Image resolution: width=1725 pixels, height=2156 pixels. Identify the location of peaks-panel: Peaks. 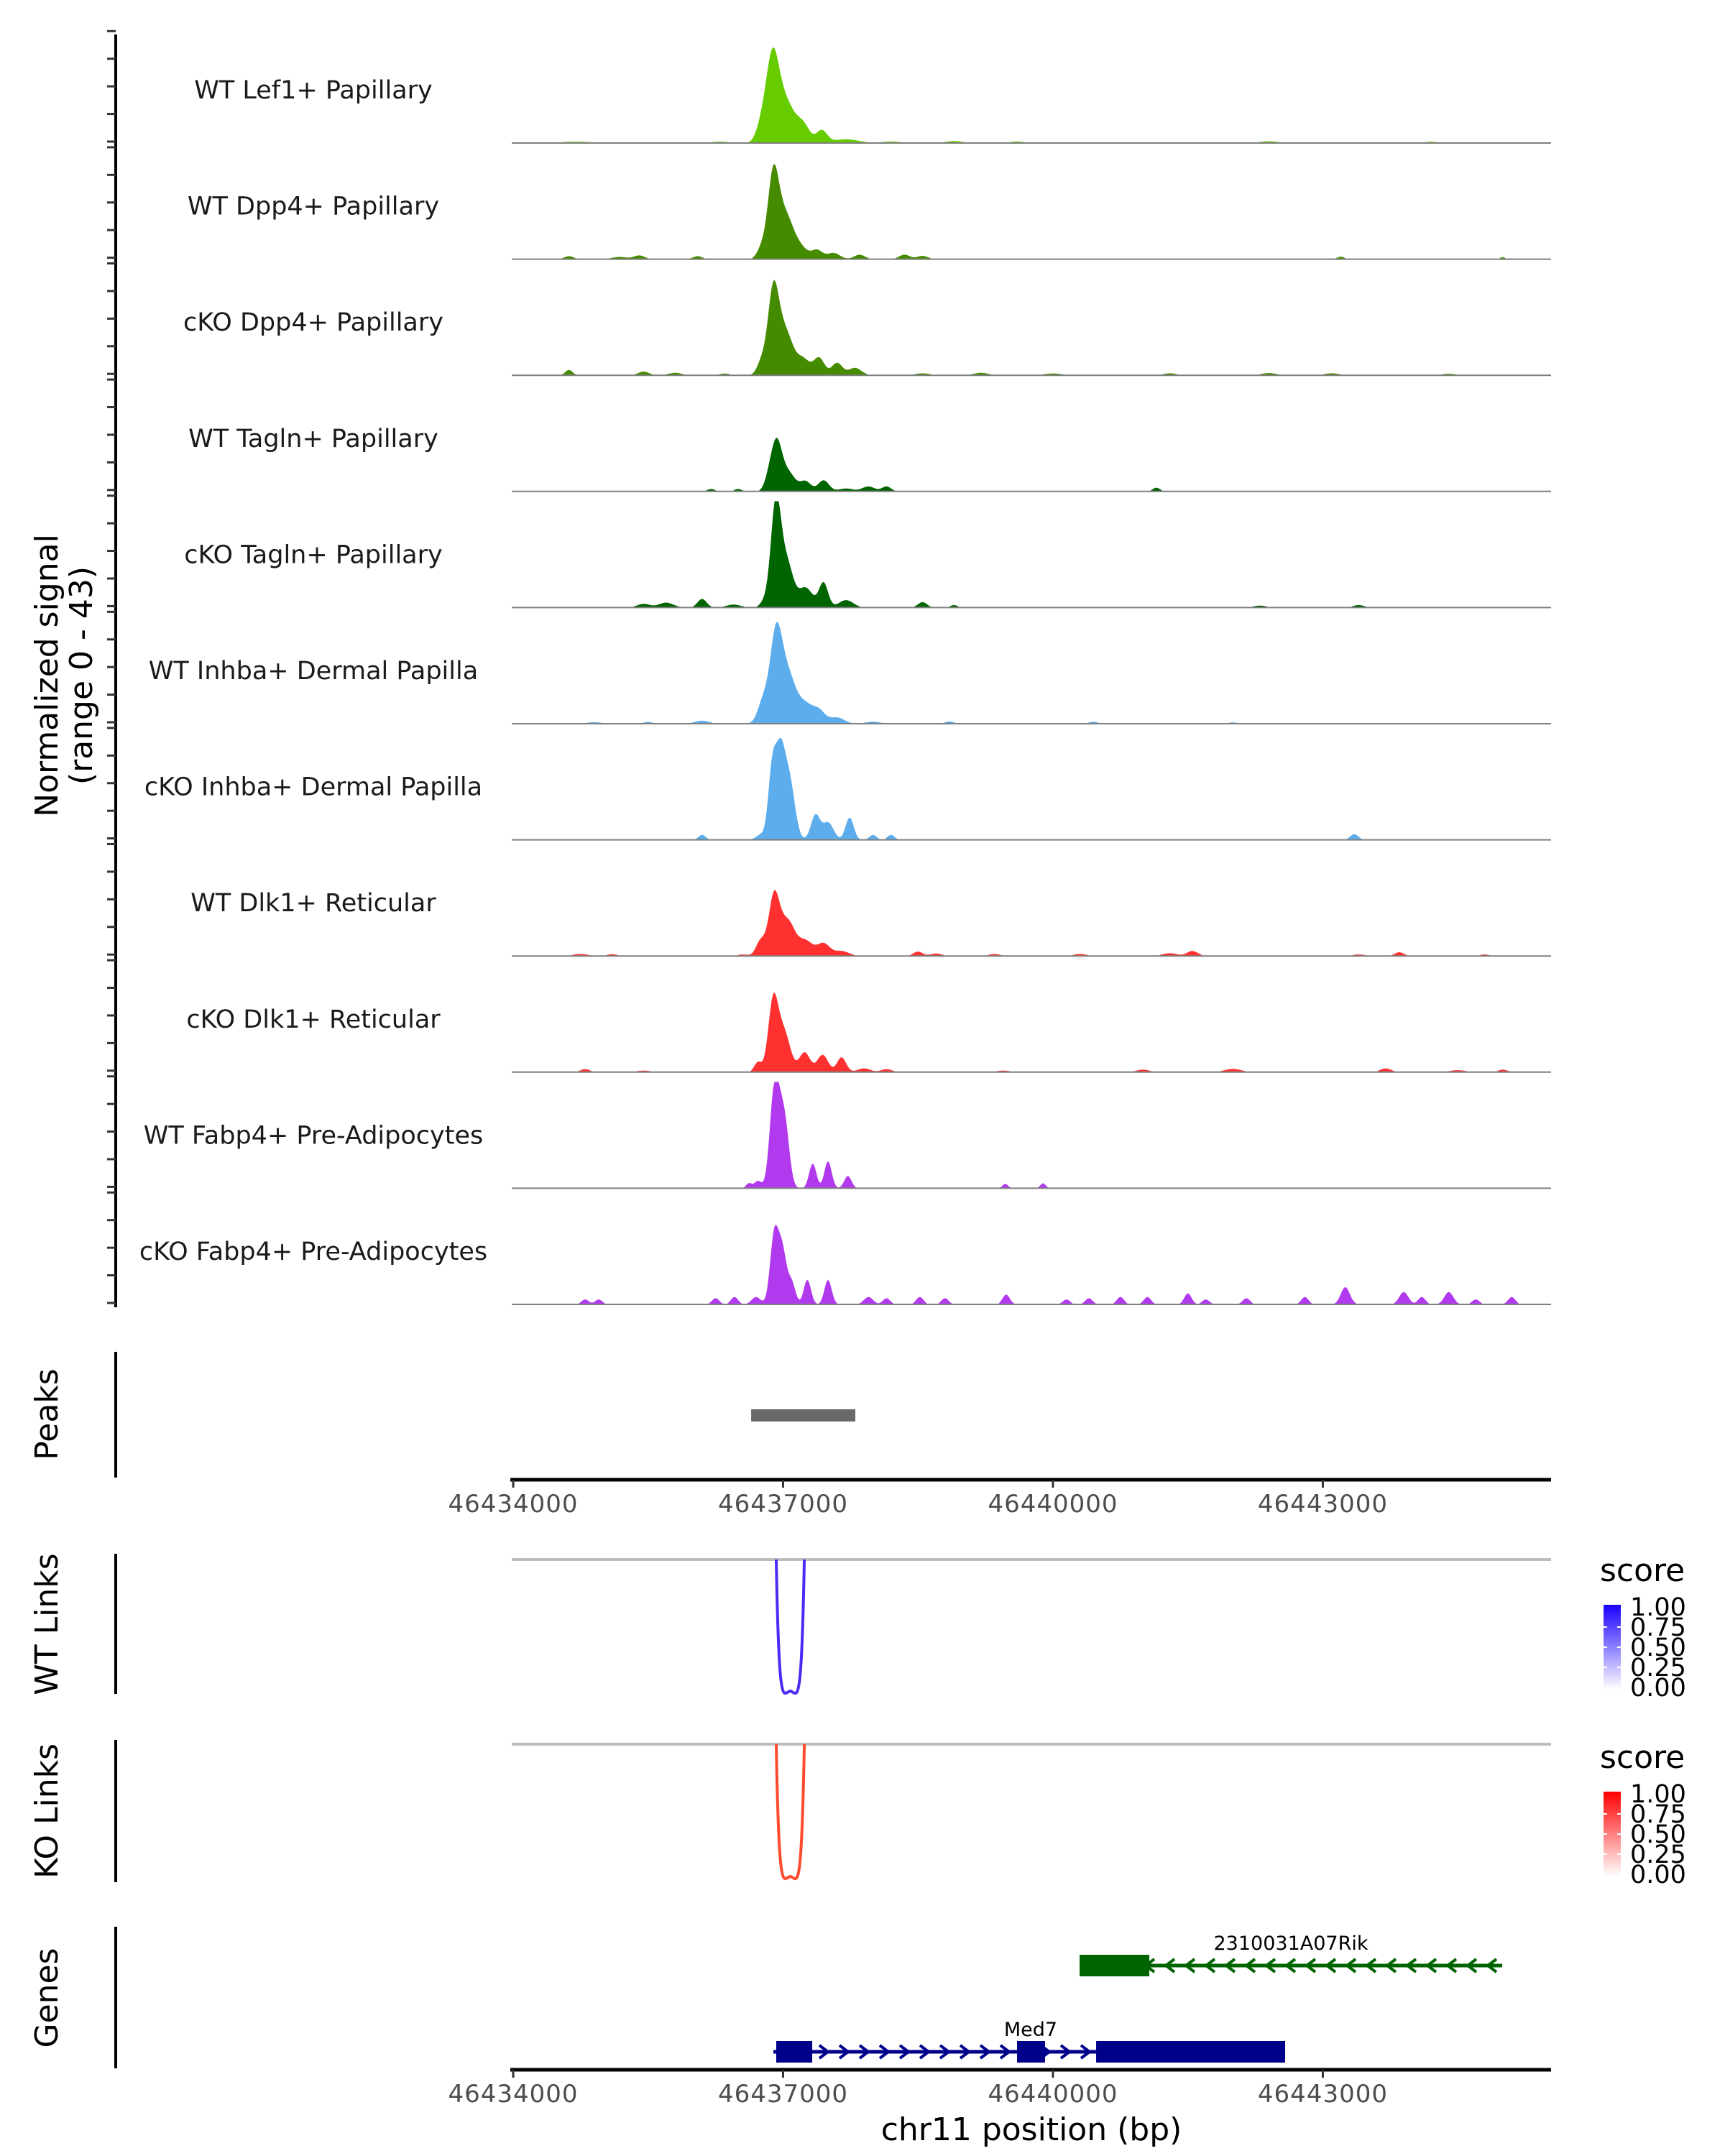
(442, 1415).